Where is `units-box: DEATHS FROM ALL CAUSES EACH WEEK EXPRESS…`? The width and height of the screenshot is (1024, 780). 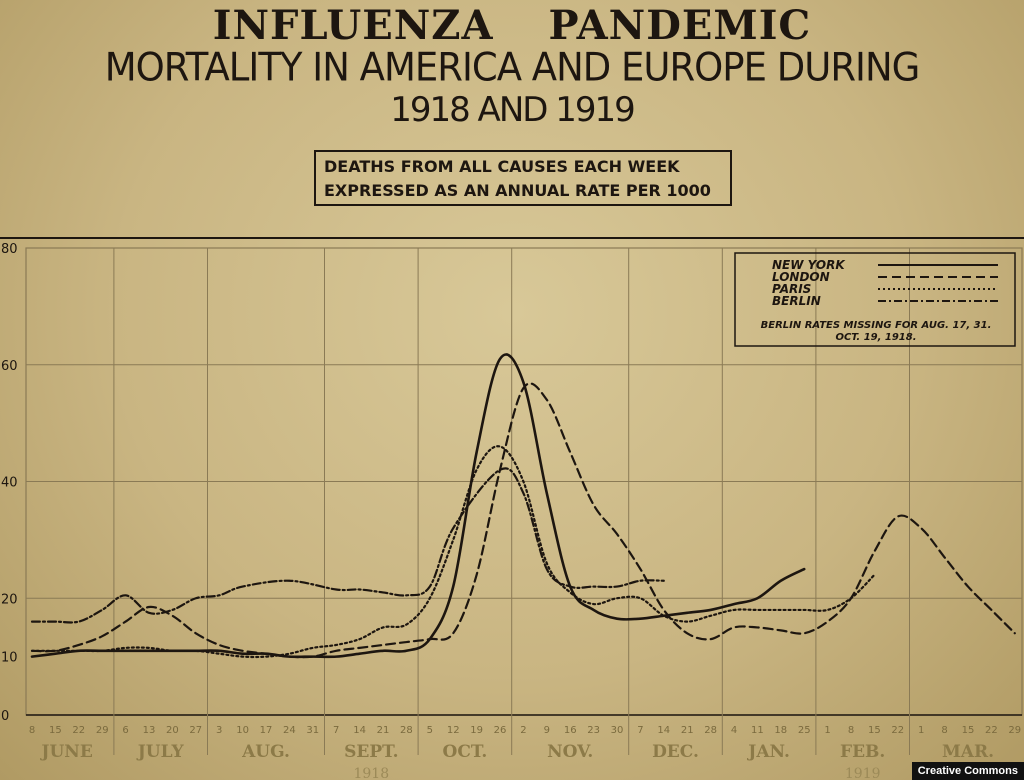
units-box: DEATHS FROM ALL CAUSES EACH WEEK EXPRESS… is located at coordinates (523, 178).